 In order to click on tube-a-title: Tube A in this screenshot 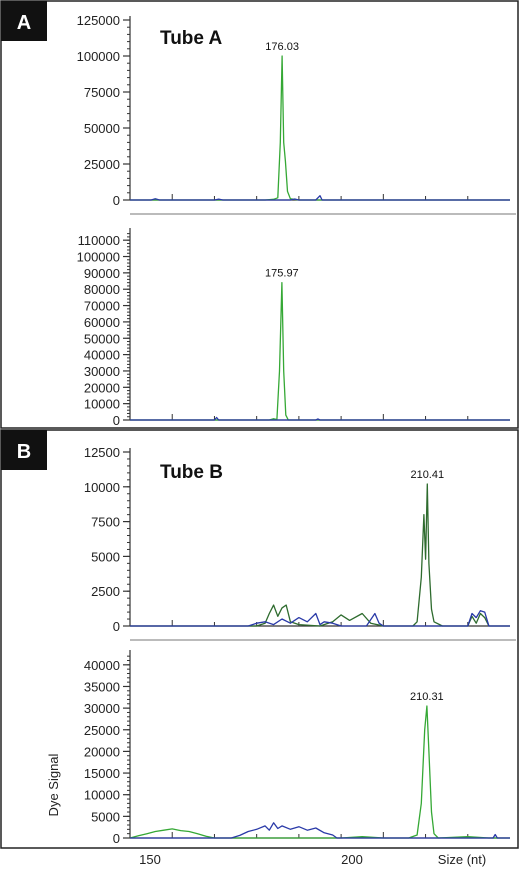, I will do `click(191, 38)`.